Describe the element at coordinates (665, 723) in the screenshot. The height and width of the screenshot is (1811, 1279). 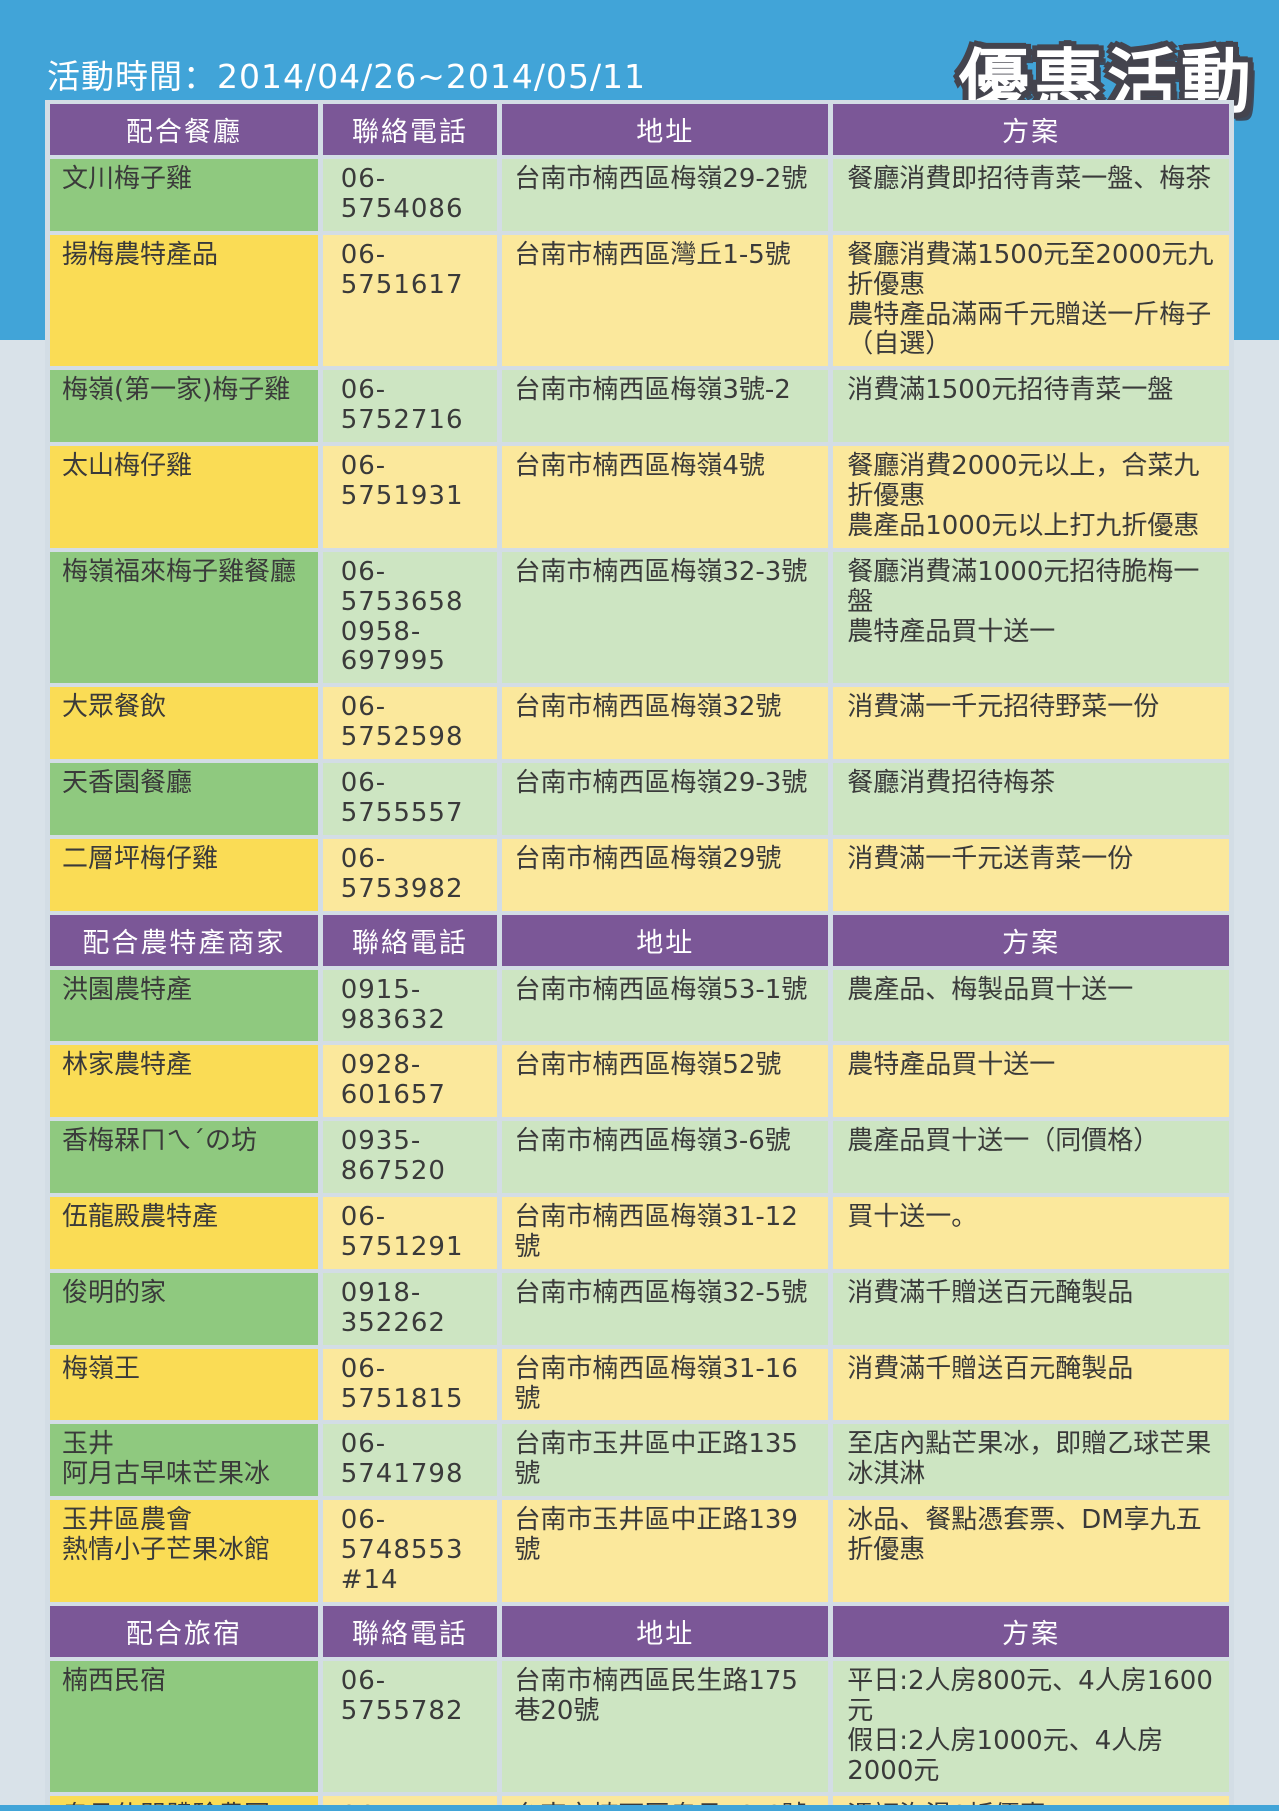
I see `address-cell: 台南市楠西區梅嶺32號` at that location.